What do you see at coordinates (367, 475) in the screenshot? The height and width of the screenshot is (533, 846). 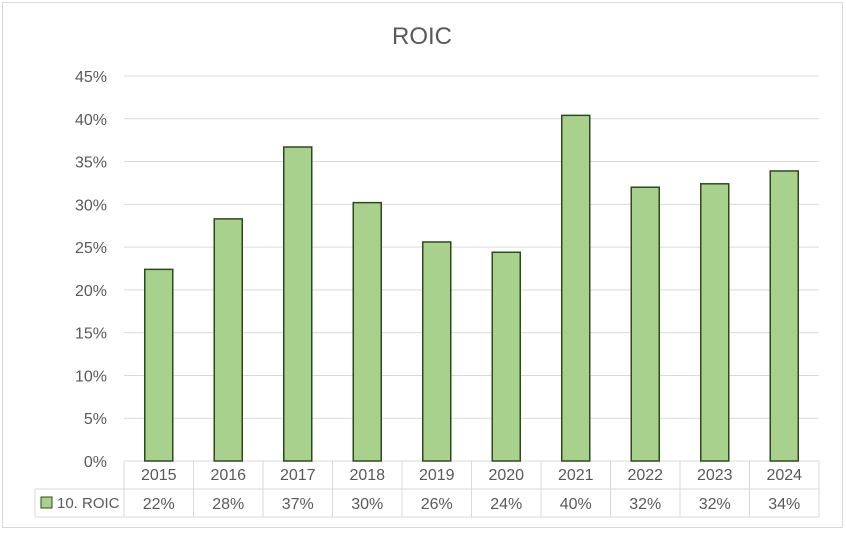 I see `x-tick-label: 2018` at bounding box center [367, 475].